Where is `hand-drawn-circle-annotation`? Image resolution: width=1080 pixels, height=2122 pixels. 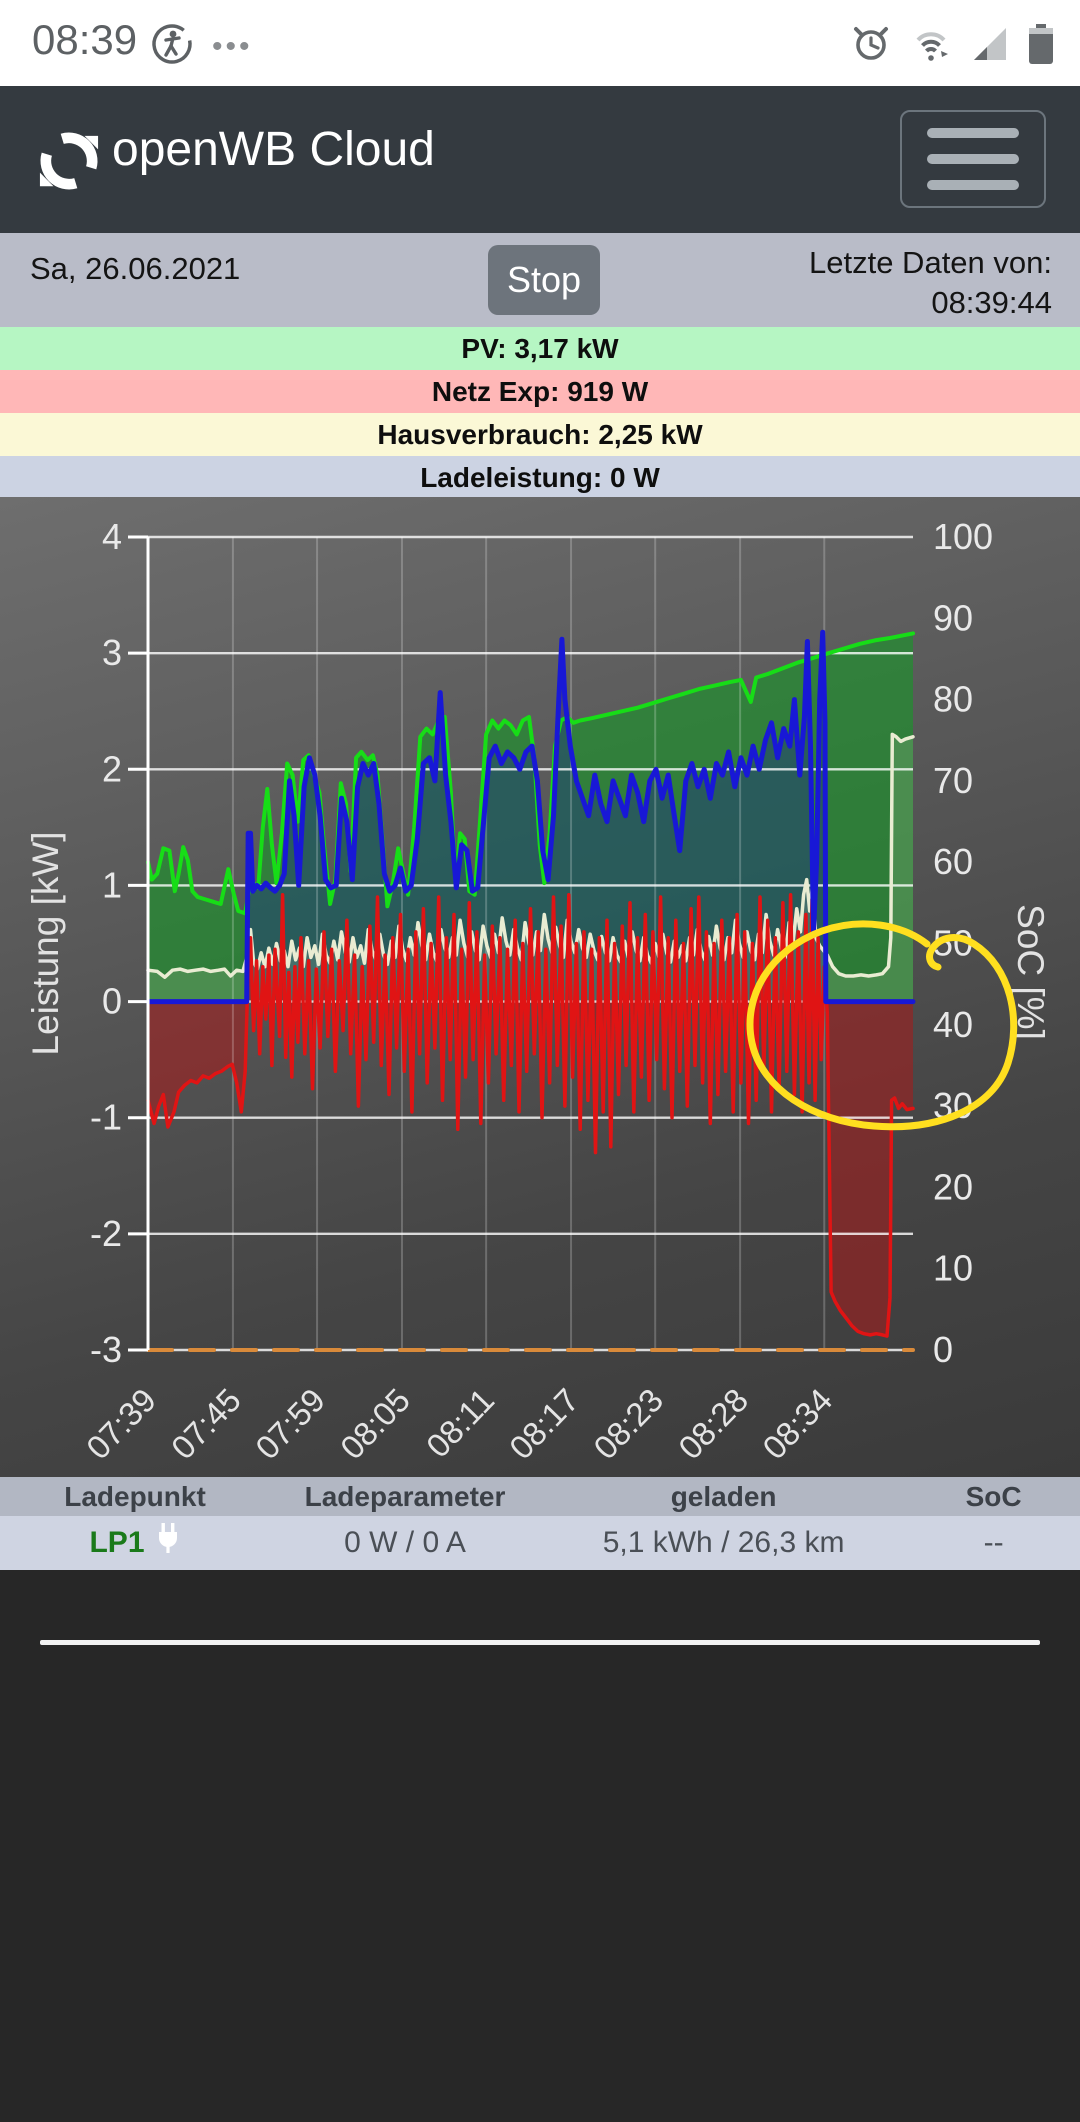
hand-drawn-circle-annotation is located at coordinates (882, 1025).